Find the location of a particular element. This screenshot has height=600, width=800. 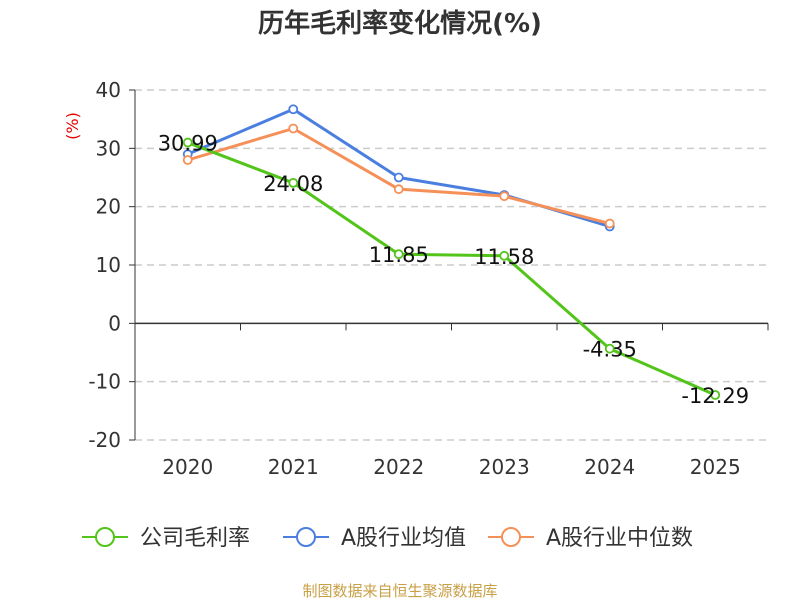

data-label: 11.58 is located at coordinates (504, 257).